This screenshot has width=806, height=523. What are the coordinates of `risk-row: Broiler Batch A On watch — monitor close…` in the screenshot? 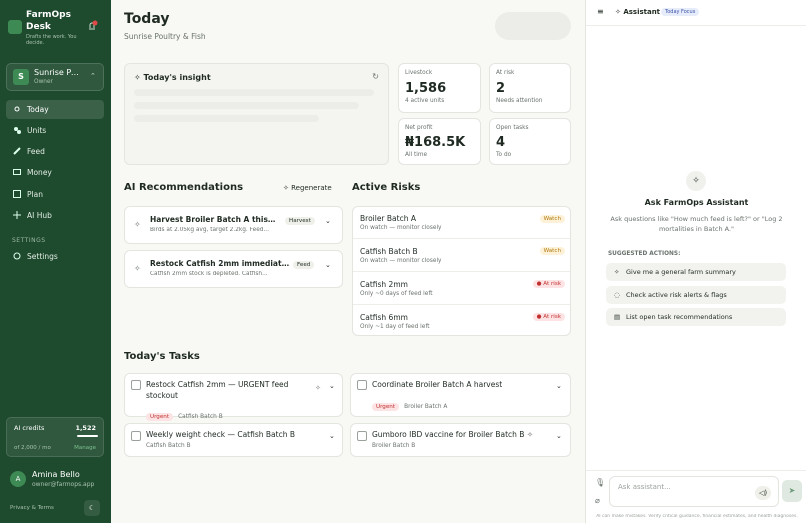 It's located at (461, 223).